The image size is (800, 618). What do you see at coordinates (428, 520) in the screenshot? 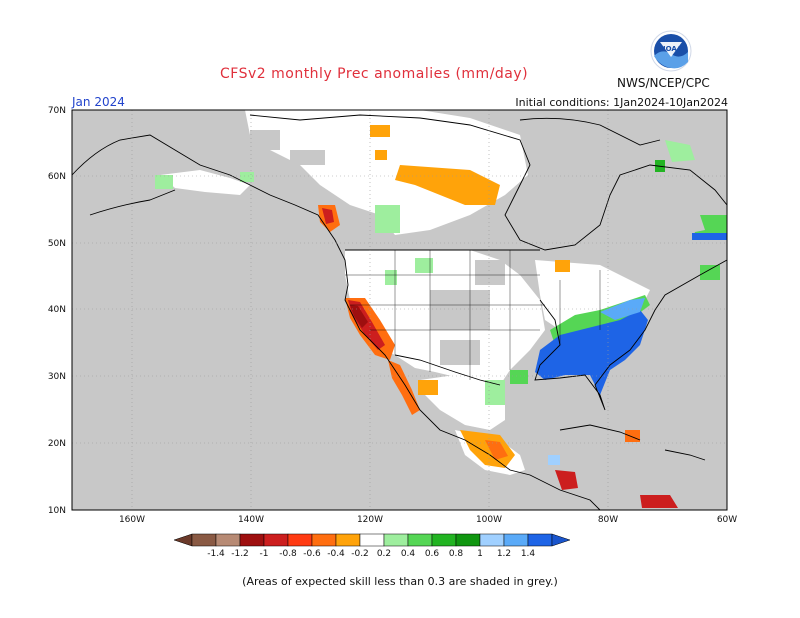
I see `lon-labels: 160W 140W 120W 100W 80W 60W` at bounding box center [428, 520].